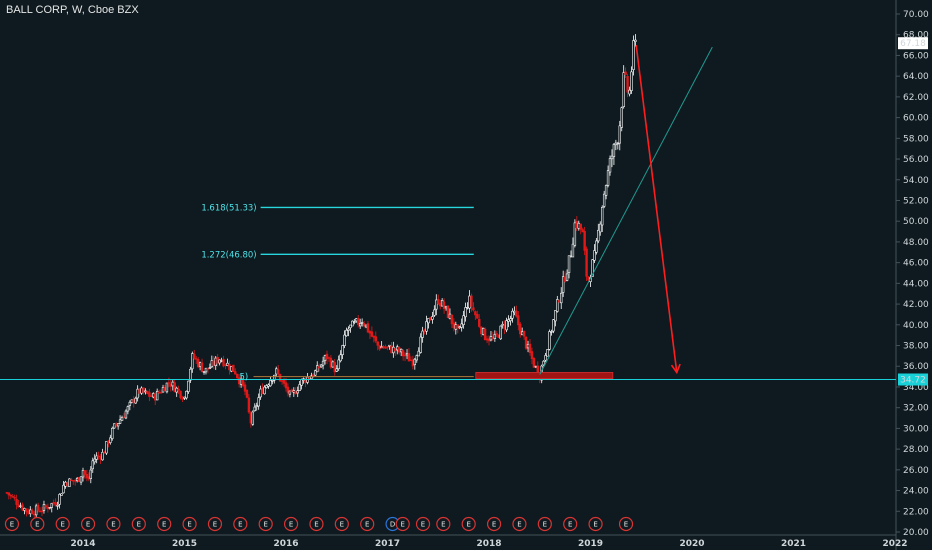  What do you see at coordinates (488, 544) in the screenshot?
I see `time-axis: 2014 2015 2016 2017 2018 2019 2020 2021 2022` at bounding box center [488, 544].